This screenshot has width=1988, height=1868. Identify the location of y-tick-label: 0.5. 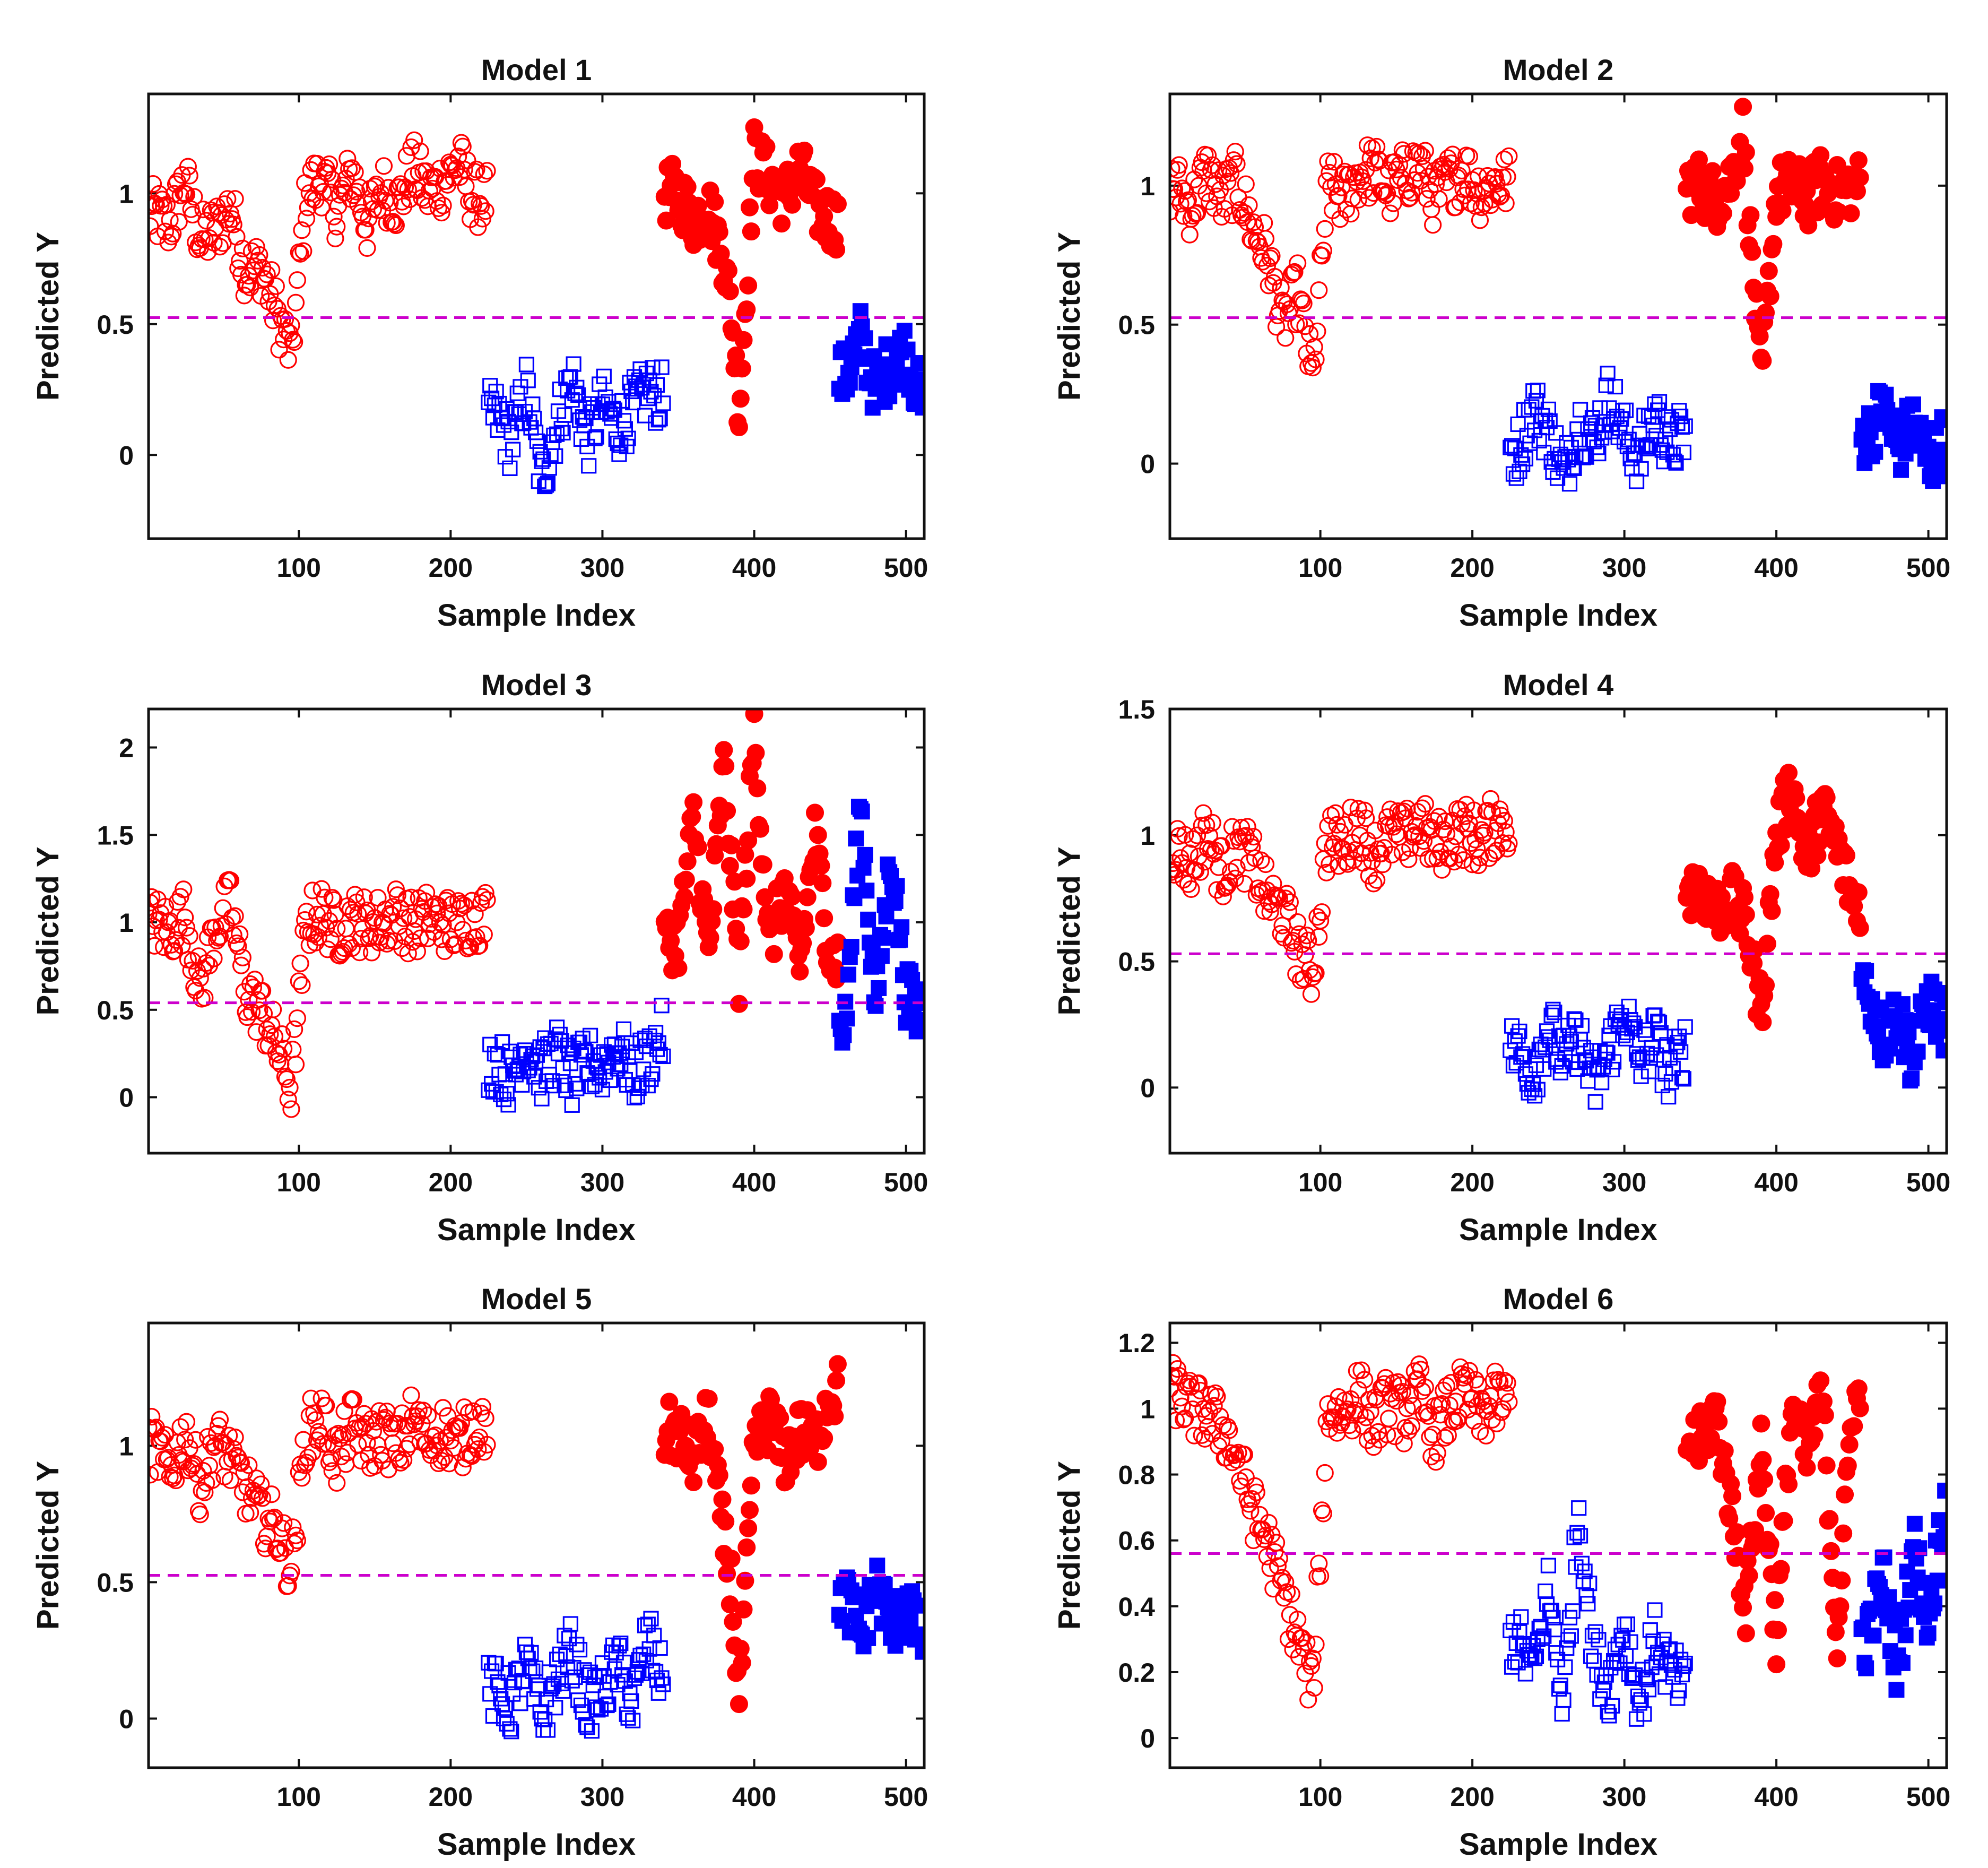
(1136, 325).